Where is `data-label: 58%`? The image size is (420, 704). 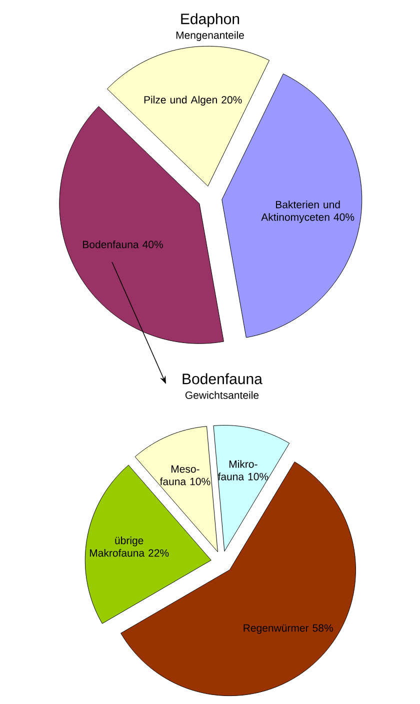
data-label: 58% is located at coordinates (322, 628).